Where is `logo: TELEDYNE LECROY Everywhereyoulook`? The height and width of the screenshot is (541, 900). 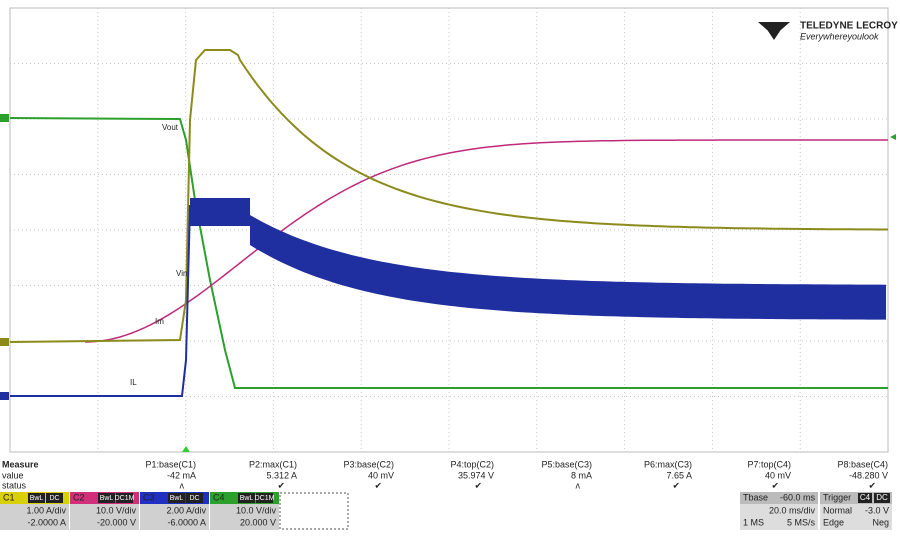
logo: TELEDYNE LECROY Everywhereyoulook is located at coordinates (828, 31).